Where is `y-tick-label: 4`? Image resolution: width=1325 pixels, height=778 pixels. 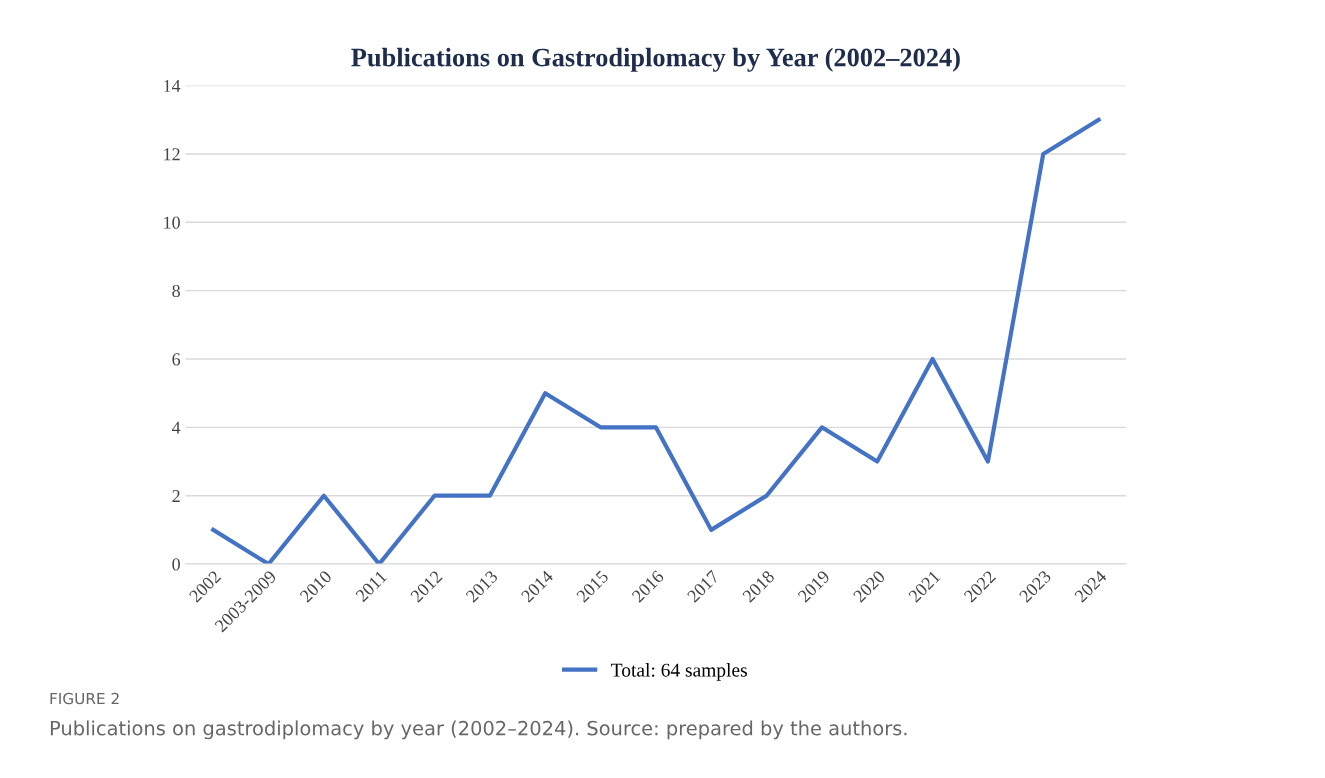 y-tick-label: 4 is located at coordinates (176, 427).